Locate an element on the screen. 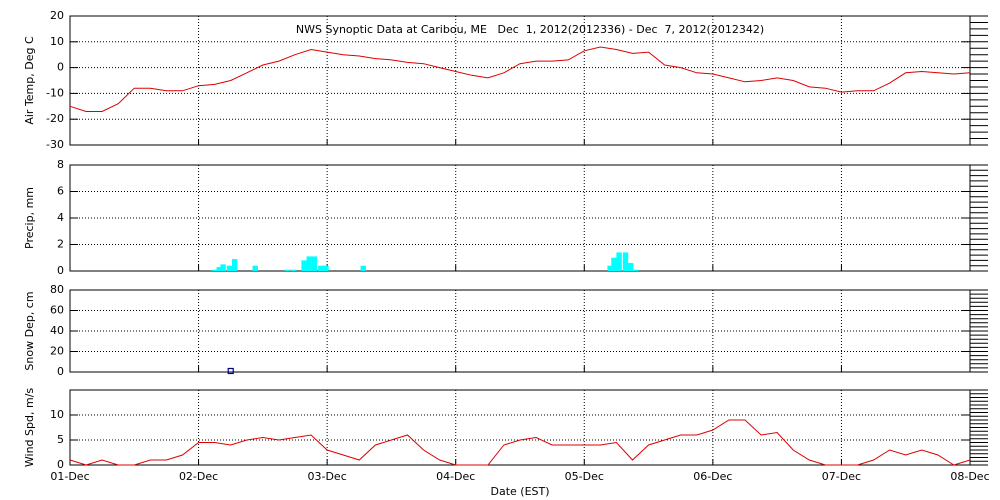 The image size is (1000, 500). x-tick-label: 08-Dec is located at coordinates (969, 476).